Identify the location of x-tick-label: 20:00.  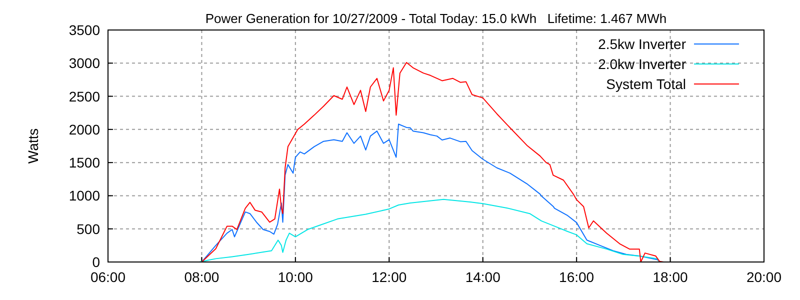
(764, 277).